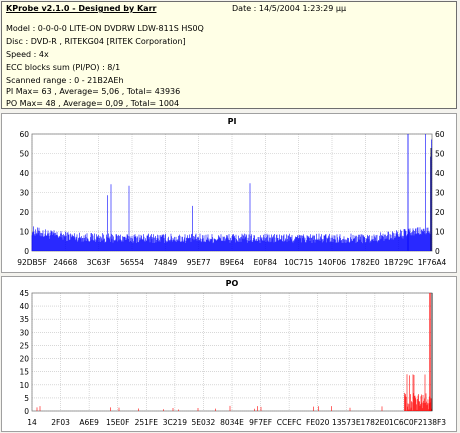 This screenshot has width=460, height=433. Describe the element at coordinates (440, 134) in the screenshot. I see `y-tick-label-right: 60` at that location.